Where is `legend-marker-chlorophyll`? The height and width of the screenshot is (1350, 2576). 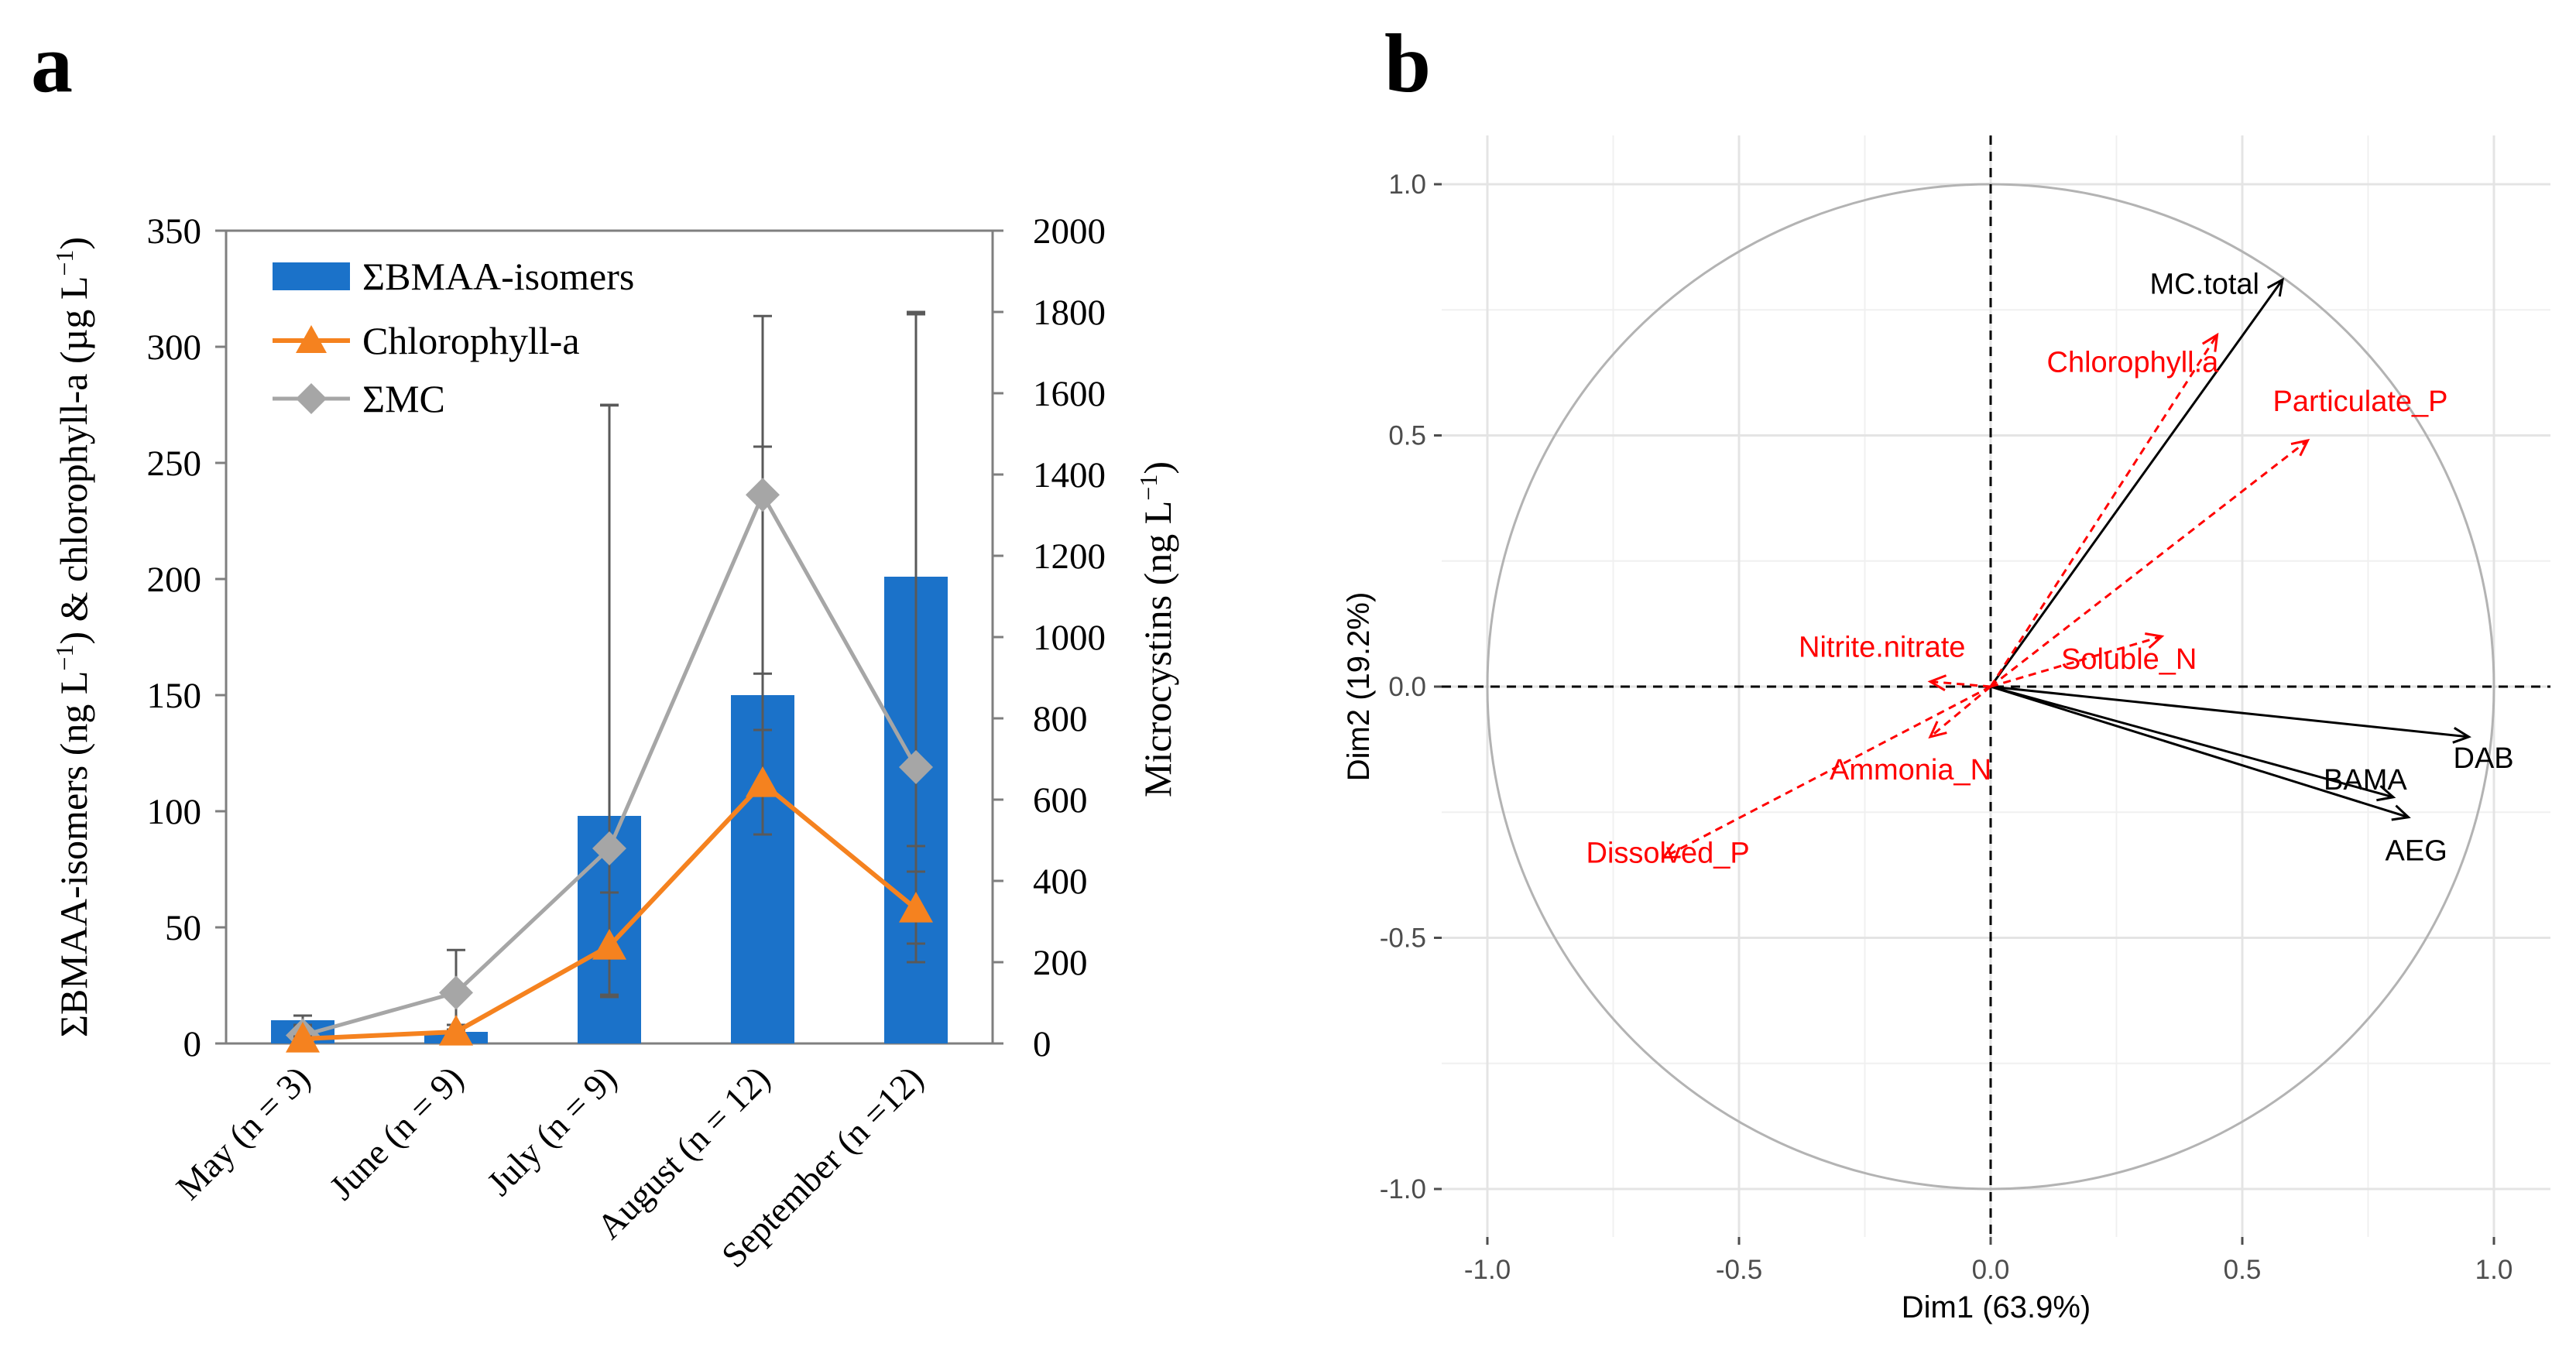
legend-marker-chlorophyll is located at coordinates (311, 339).